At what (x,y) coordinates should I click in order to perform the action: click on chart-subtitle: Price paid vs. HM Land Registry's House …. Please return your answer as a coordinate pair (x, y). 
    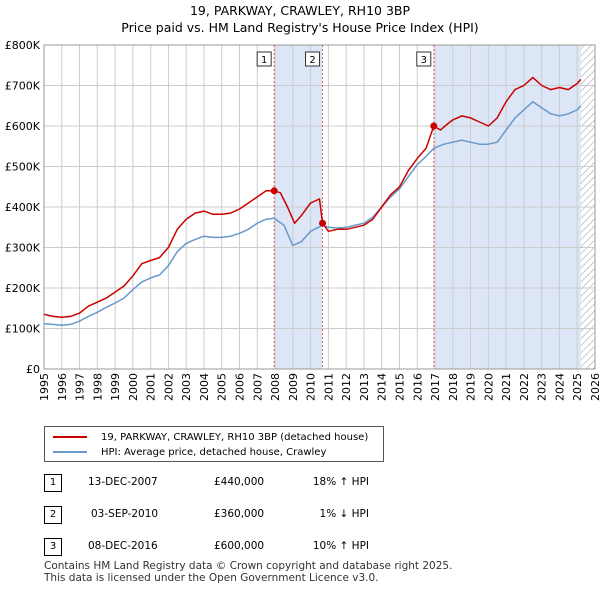
    Looking at the image, I should click on (300, 27).